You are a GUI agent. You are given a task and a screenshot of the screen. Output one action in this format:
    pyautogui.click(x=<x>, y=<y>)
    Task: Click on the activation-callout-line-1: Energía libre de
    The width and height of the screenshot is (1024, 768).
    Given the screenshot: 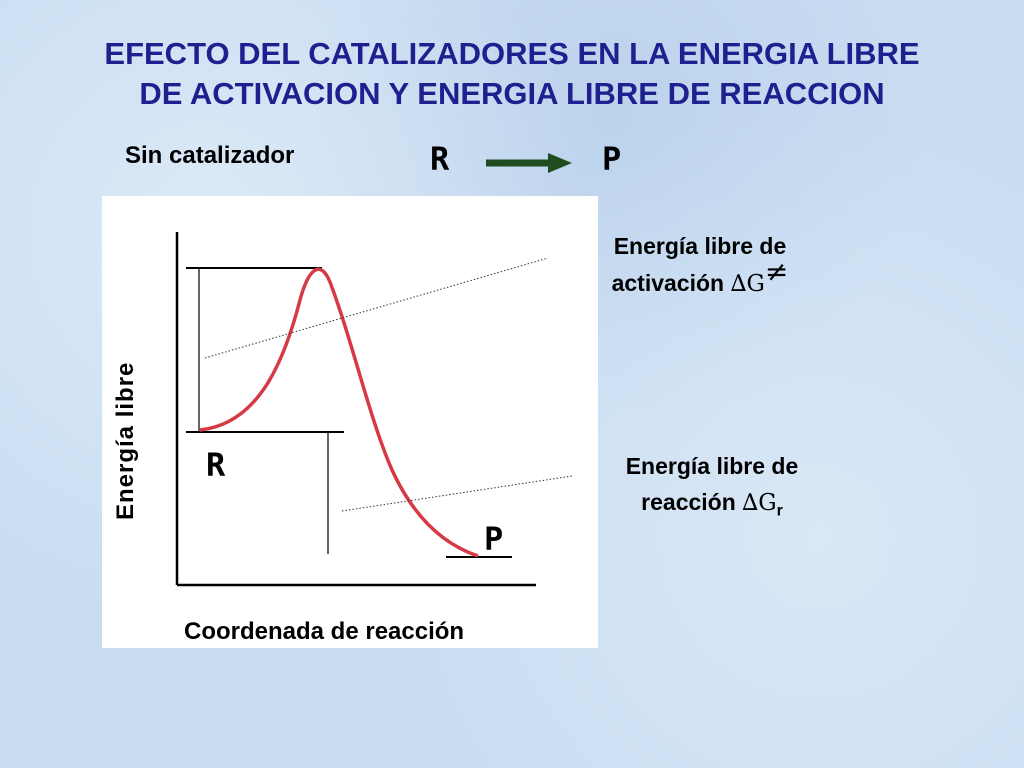 What is the action you would take?
    pyautogui.click(x=700, y=246)
    